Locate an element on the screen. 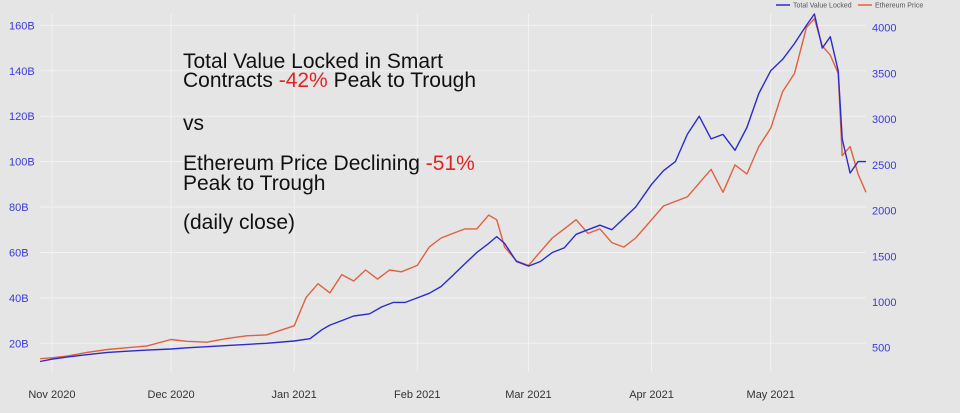  y-right-tick-label: 2500 is located at coordinates (884, 166).